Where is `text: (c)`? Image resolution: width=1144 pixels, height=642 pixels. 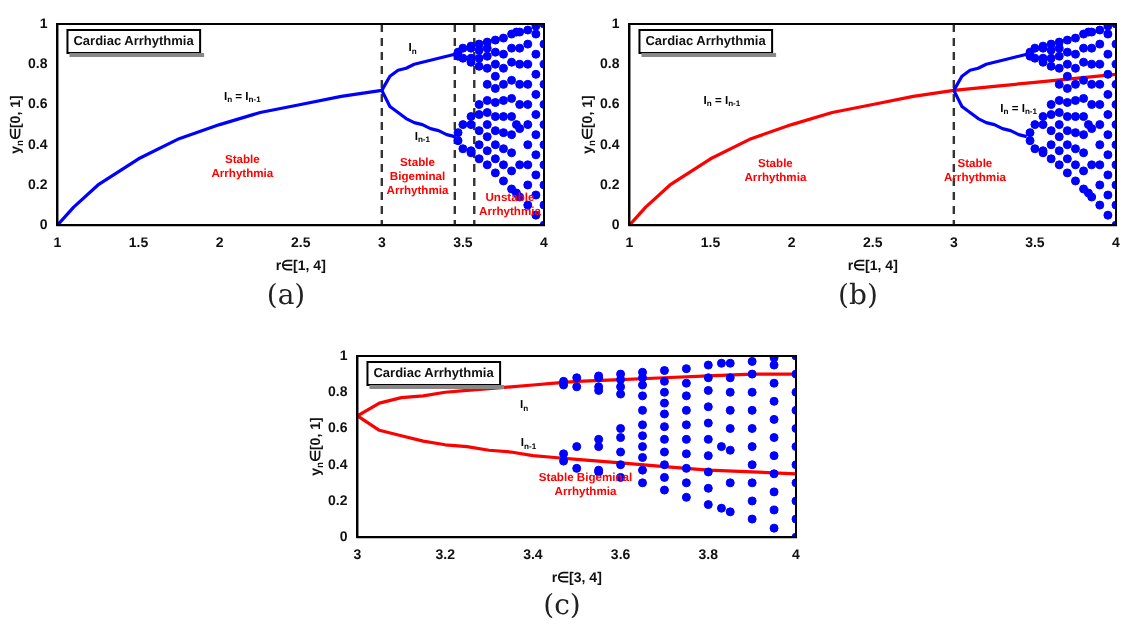
text: (c) is located at coordinates (562, 606).